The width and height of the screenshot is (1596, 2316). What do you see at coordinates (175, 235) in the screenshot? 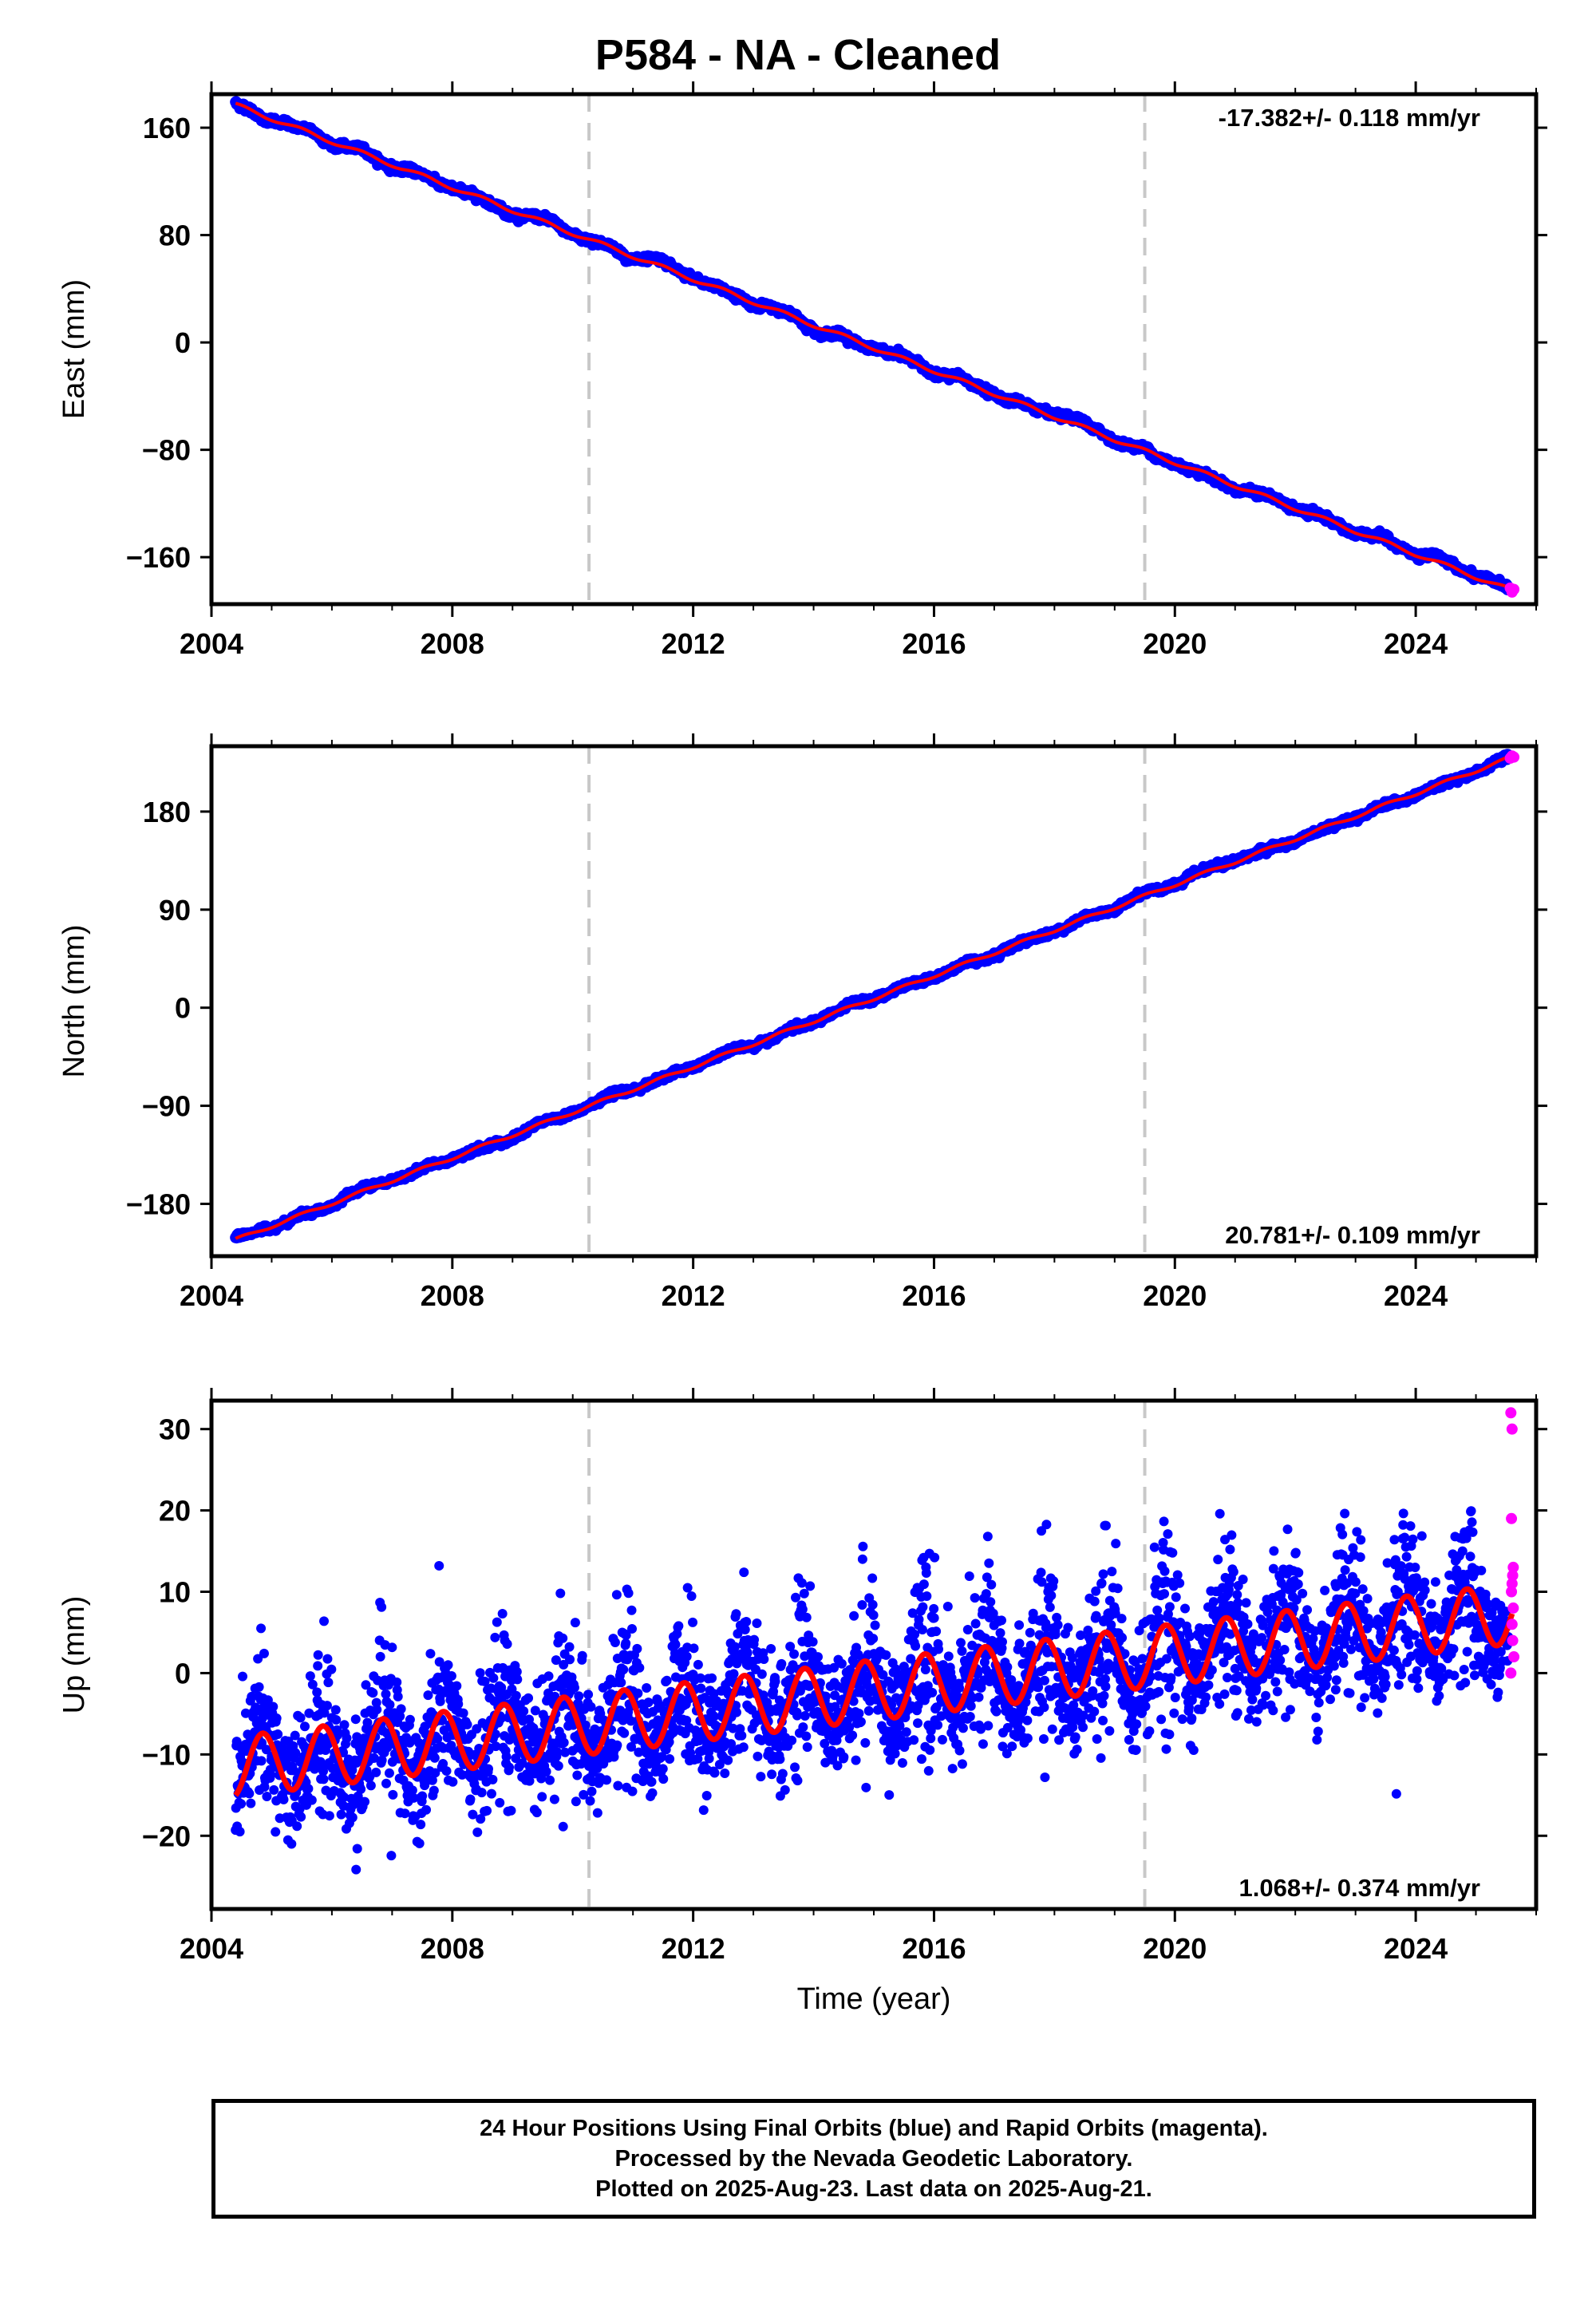
I see `y-tick-label: 80` at bounding box center [175, 235].